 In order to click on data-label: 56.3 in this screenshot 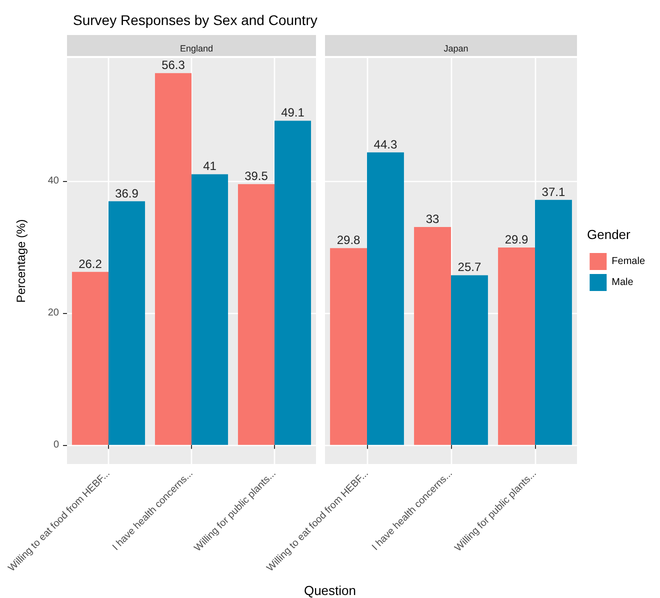, I will do `click(174, 65)`.